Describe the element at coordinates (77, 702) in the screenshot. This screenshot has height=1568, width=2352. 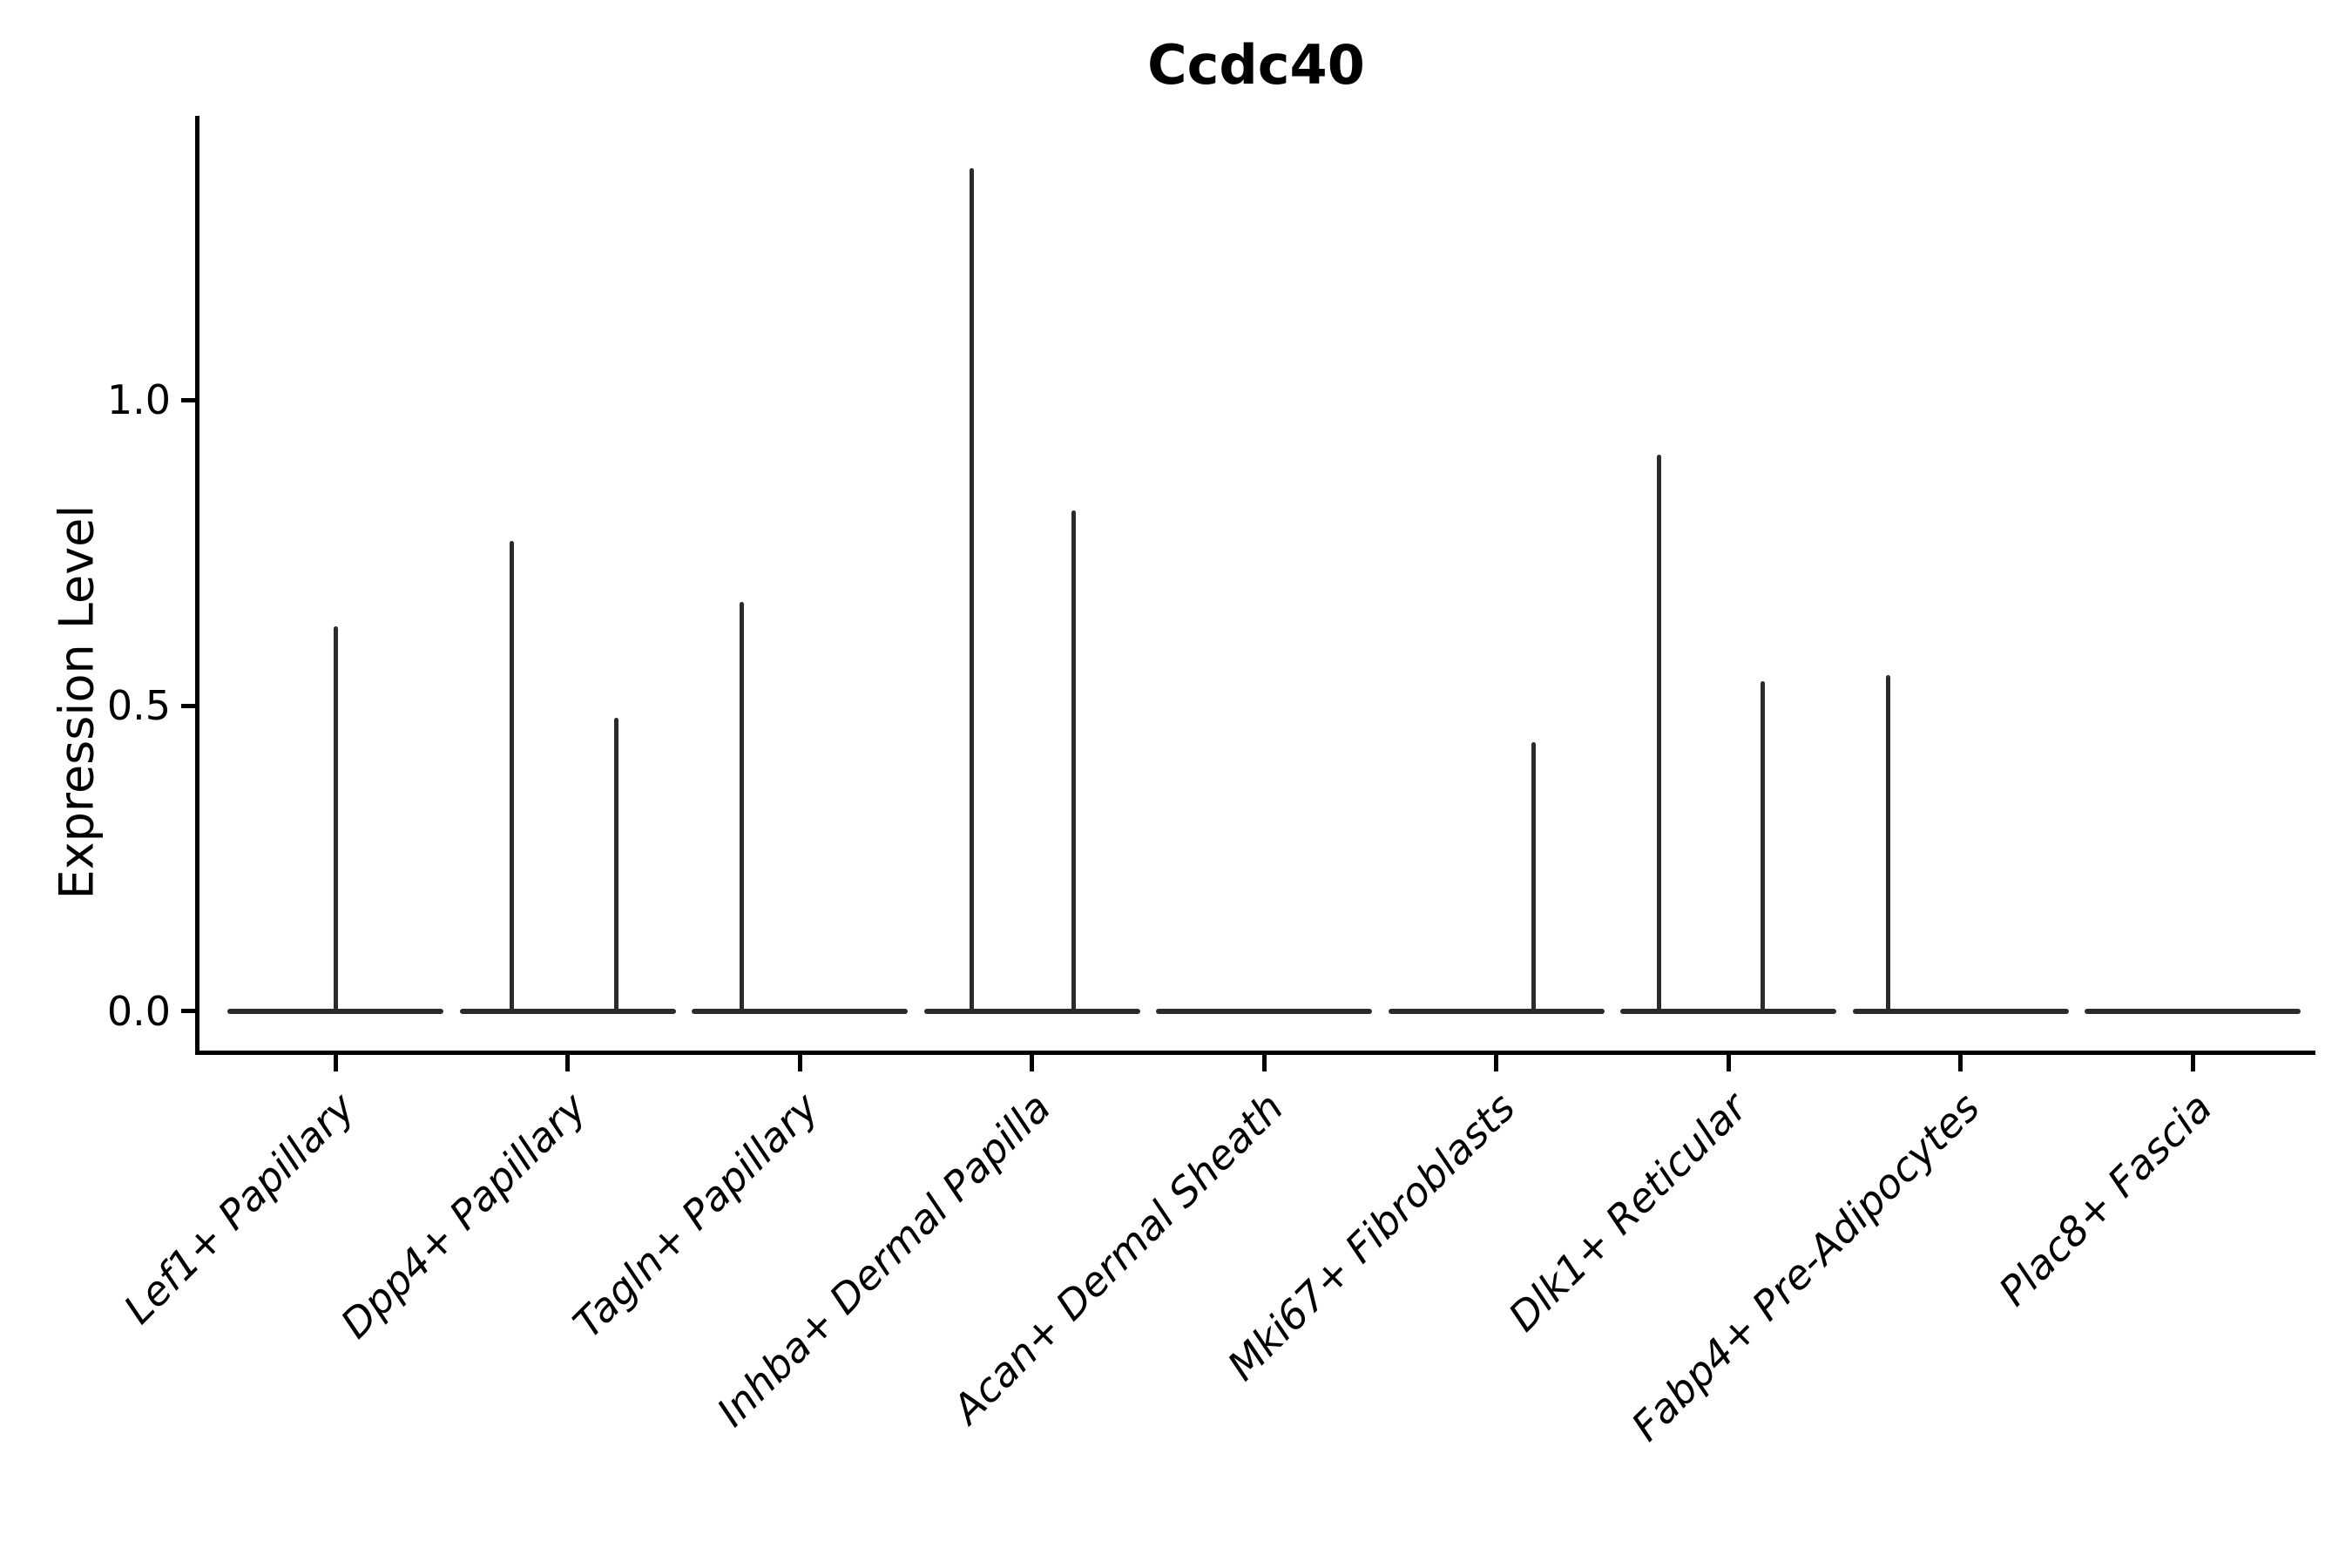
I see `y-axis-label: Expression Level` at that location.